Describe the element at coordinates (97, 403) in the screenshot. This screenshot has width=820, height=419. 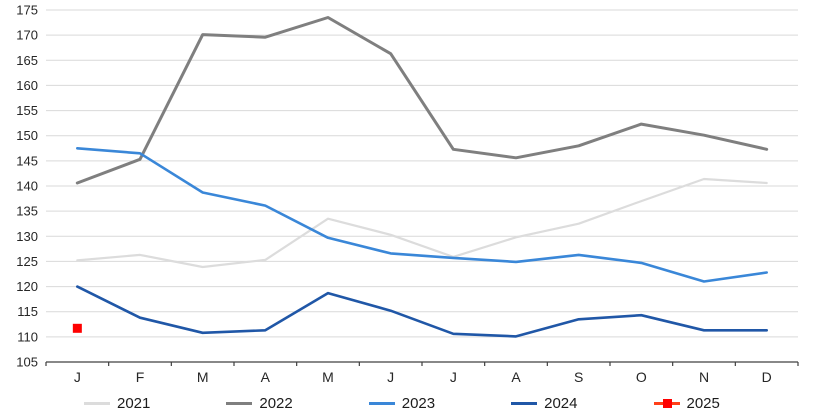
I see `legend-line-marker-2021` at that location.